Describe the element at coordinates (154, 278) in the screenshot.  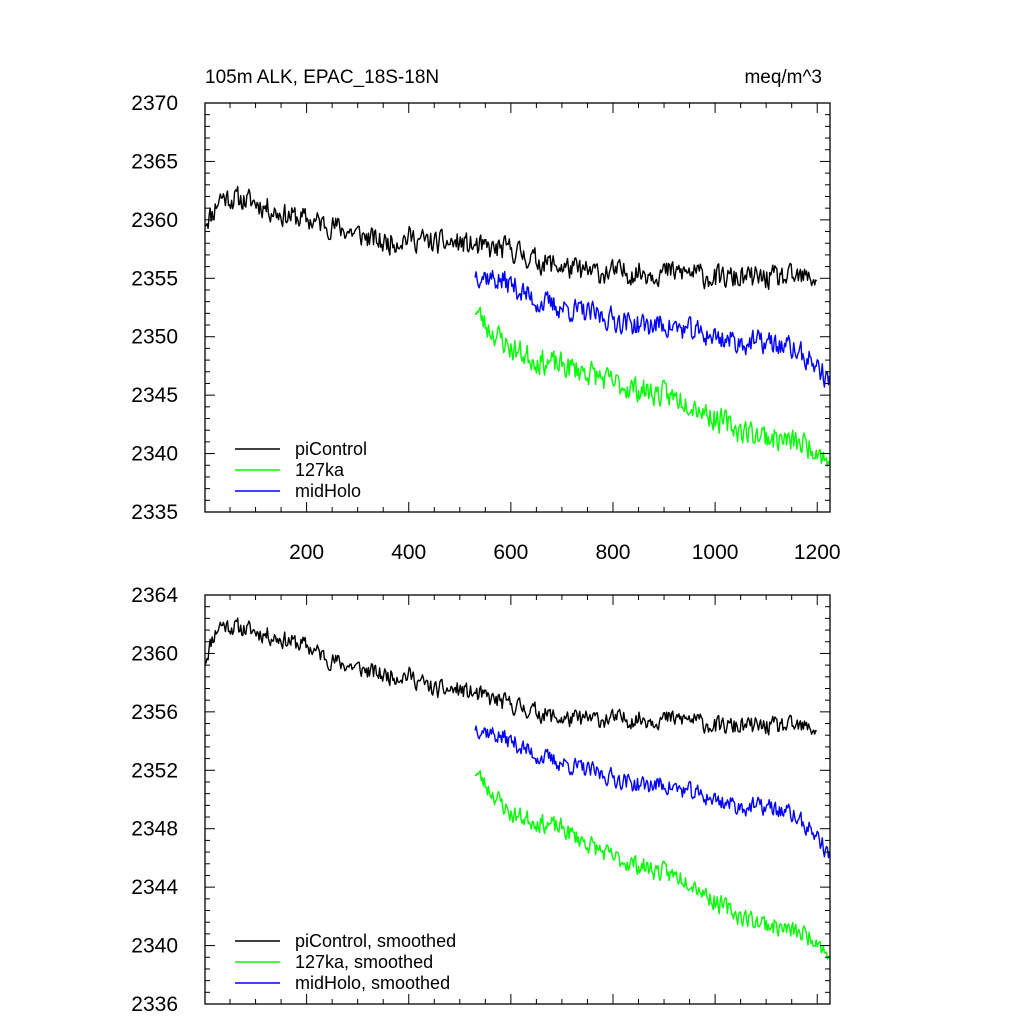
I see `y-tick-label: 2355` at that location.